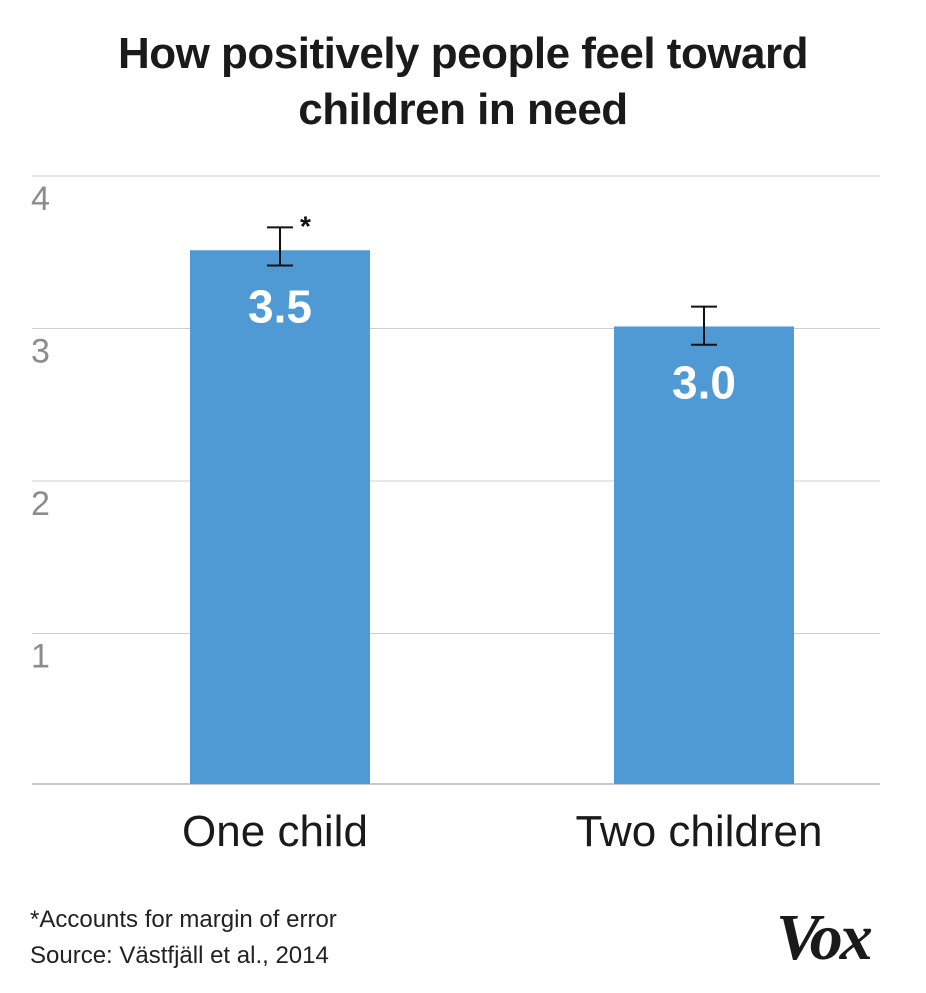 Image resolution: width=926 pixels, height=993 pixels. What do you see at coordinates (40, 504) in the screenshot?
I see `y-tick-label: 2` at bounding box center [40, 504].